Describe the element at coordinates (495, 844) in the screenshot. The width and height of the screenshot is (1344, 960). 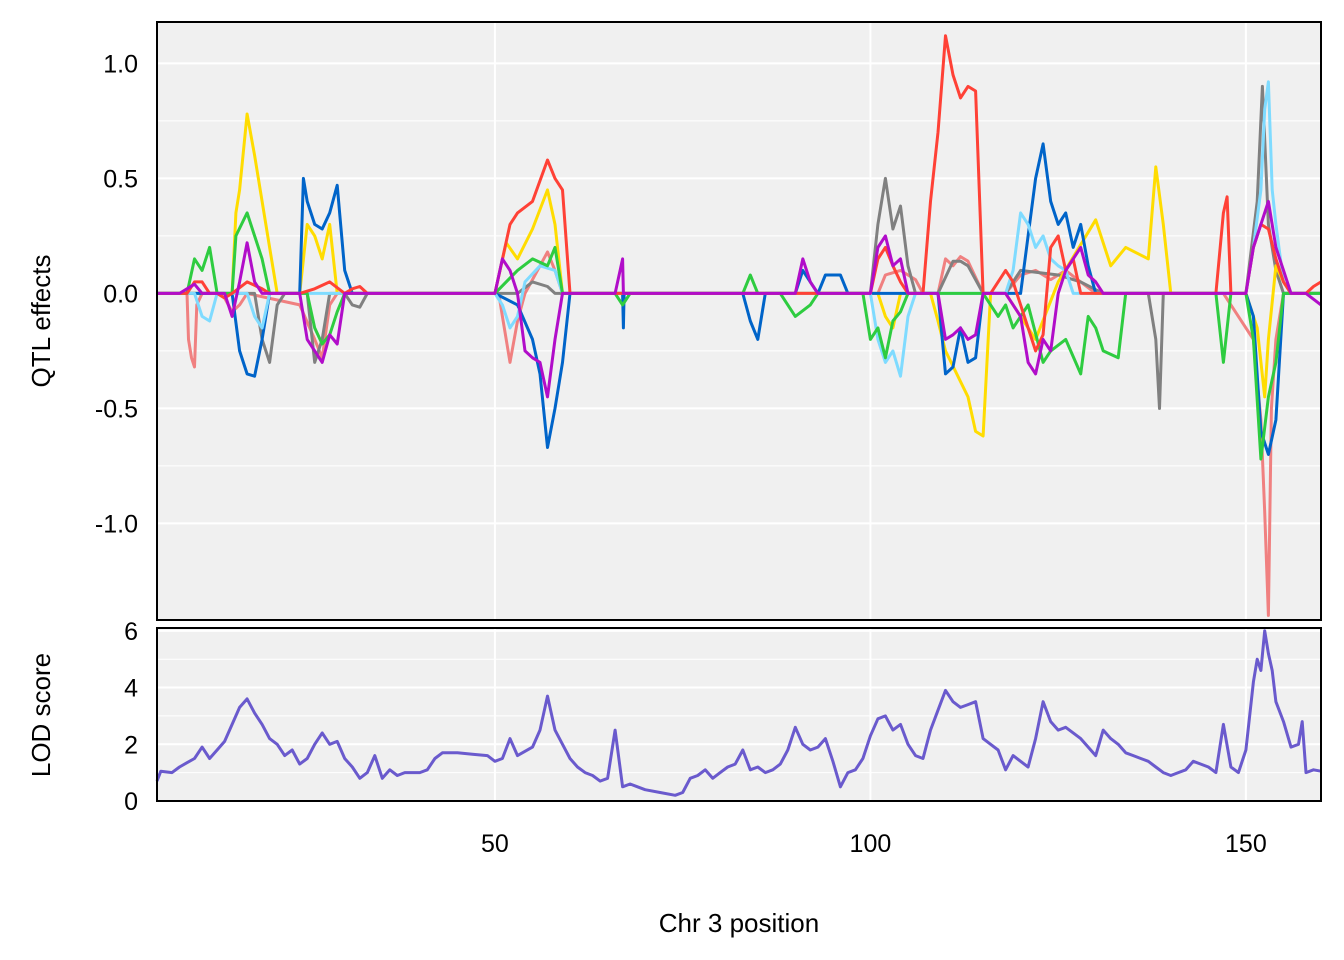
I see `lod-x-tick-label: 50` at that location.